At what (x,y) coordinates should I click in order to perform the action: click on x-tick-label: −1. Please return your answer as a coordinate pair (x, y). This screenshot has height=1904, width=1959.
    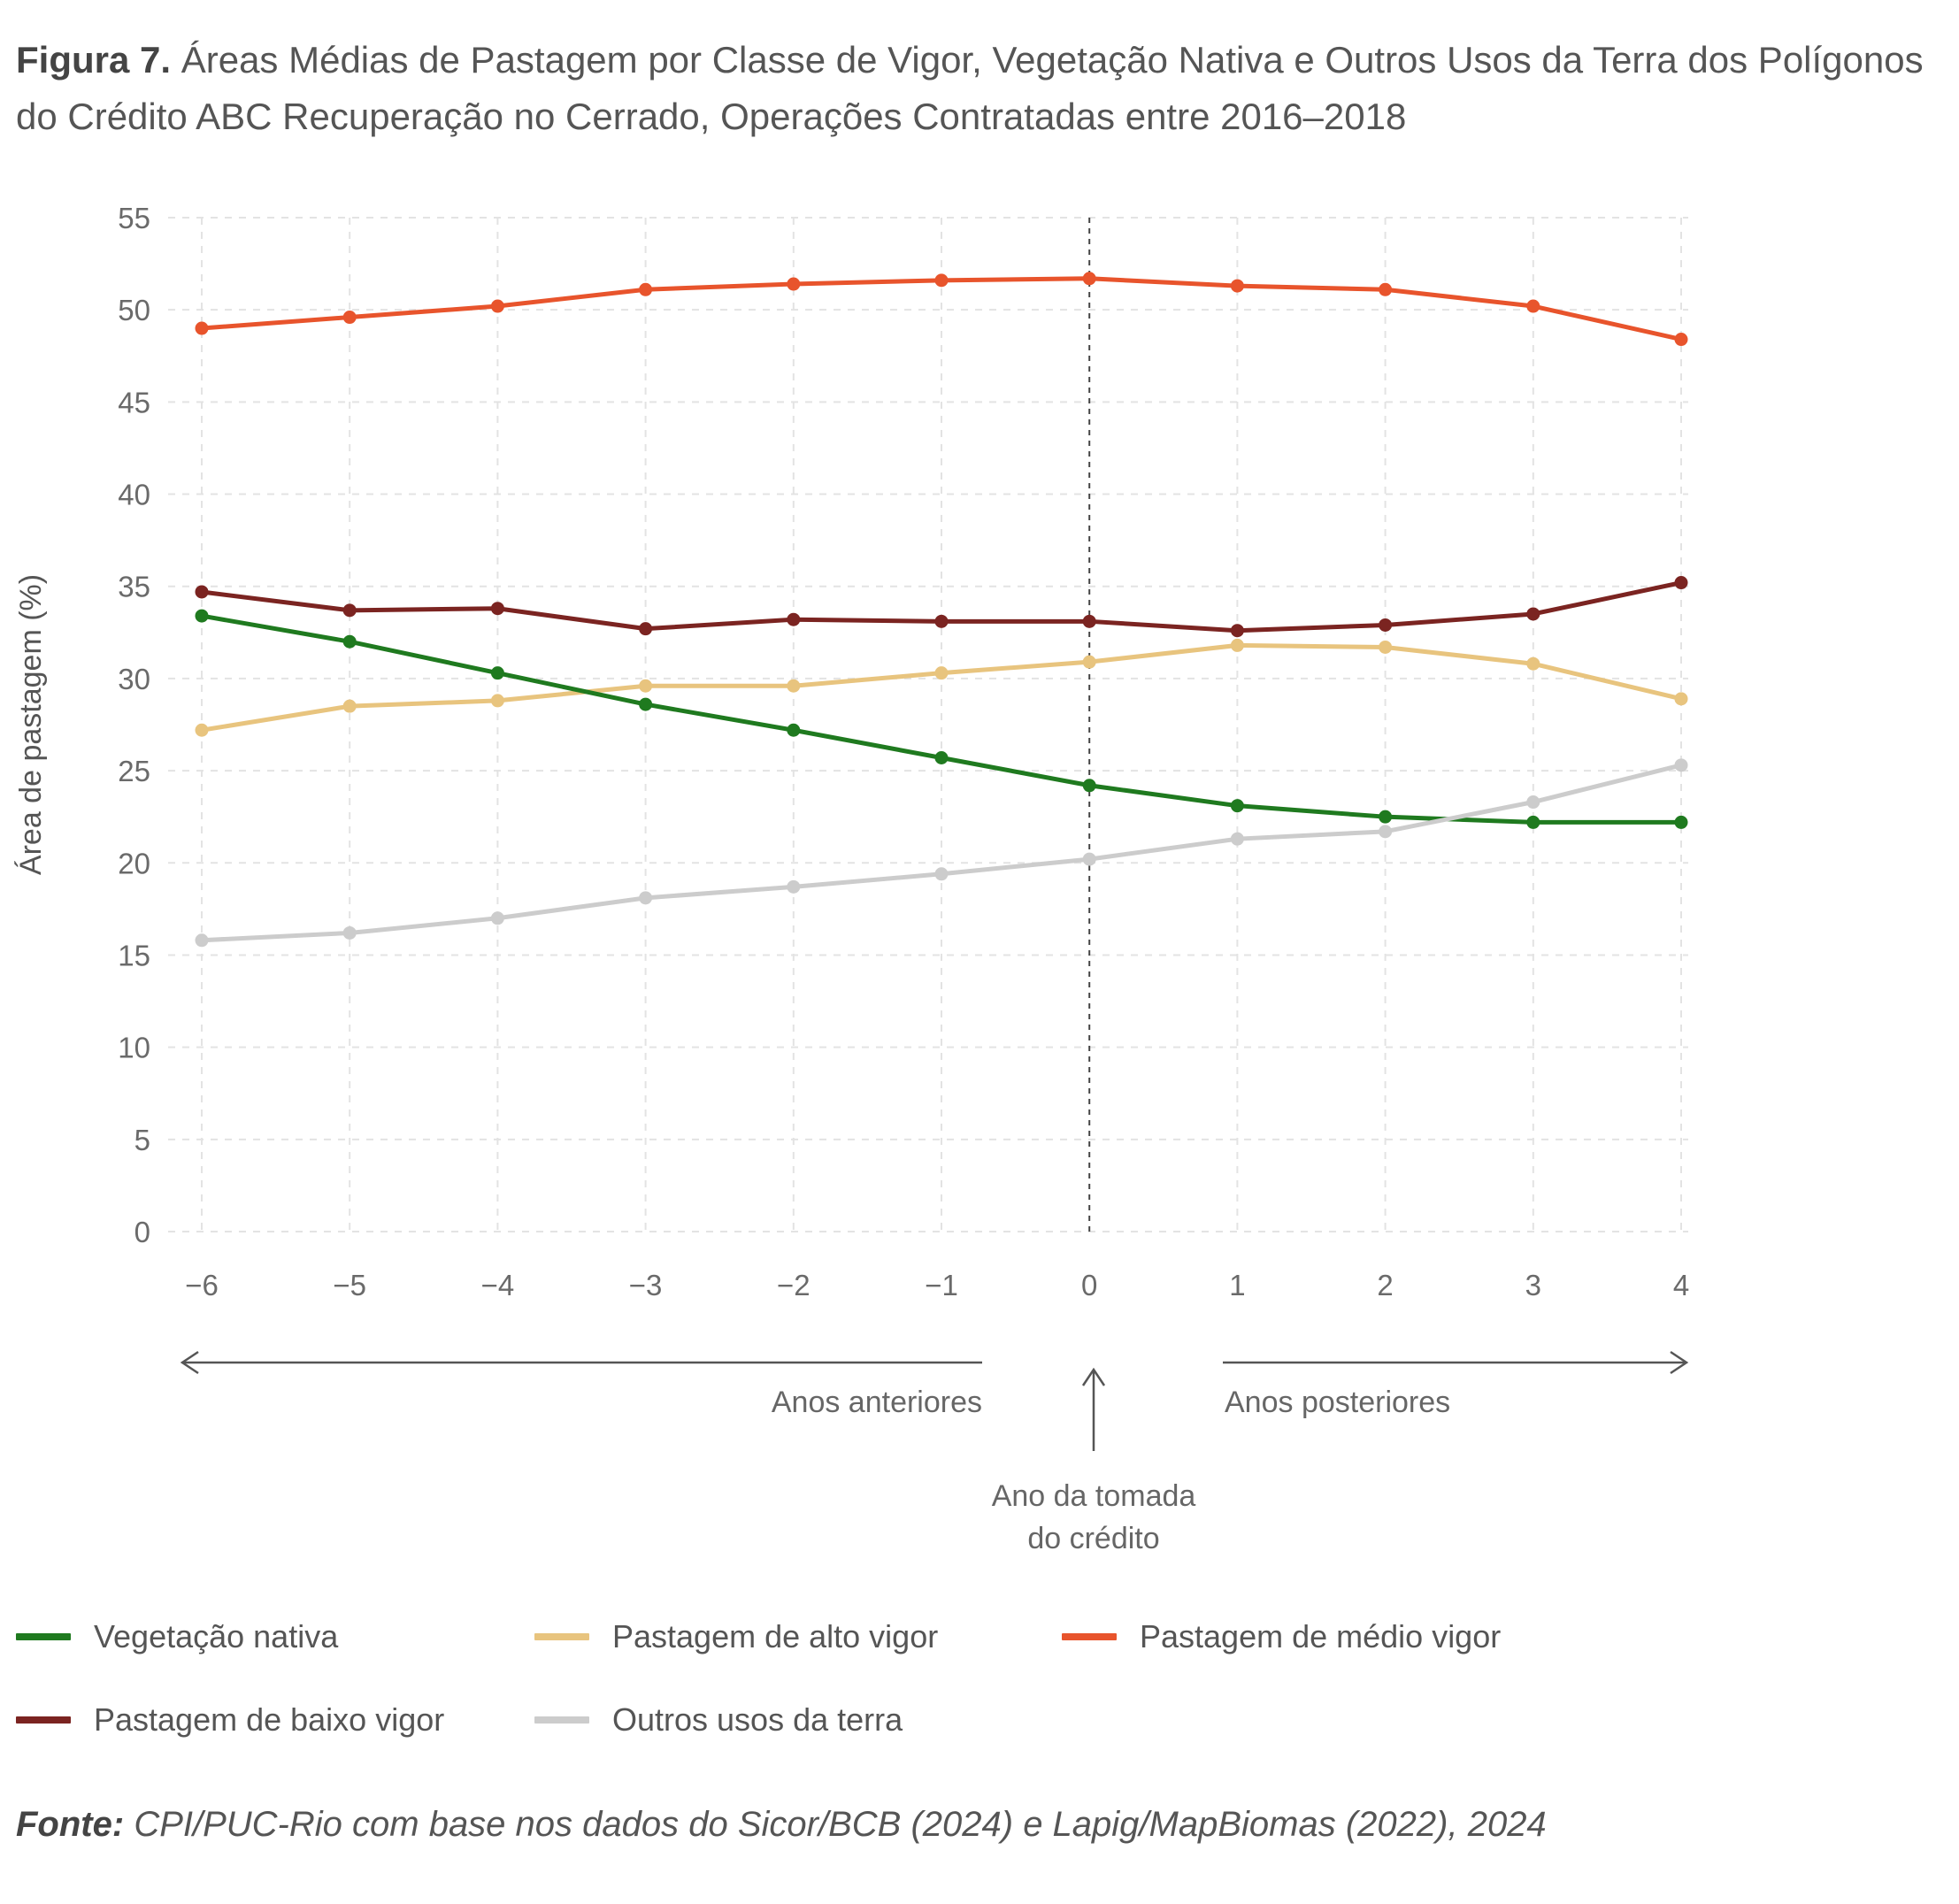
    Looking at the image, I should click on (941, 1285).